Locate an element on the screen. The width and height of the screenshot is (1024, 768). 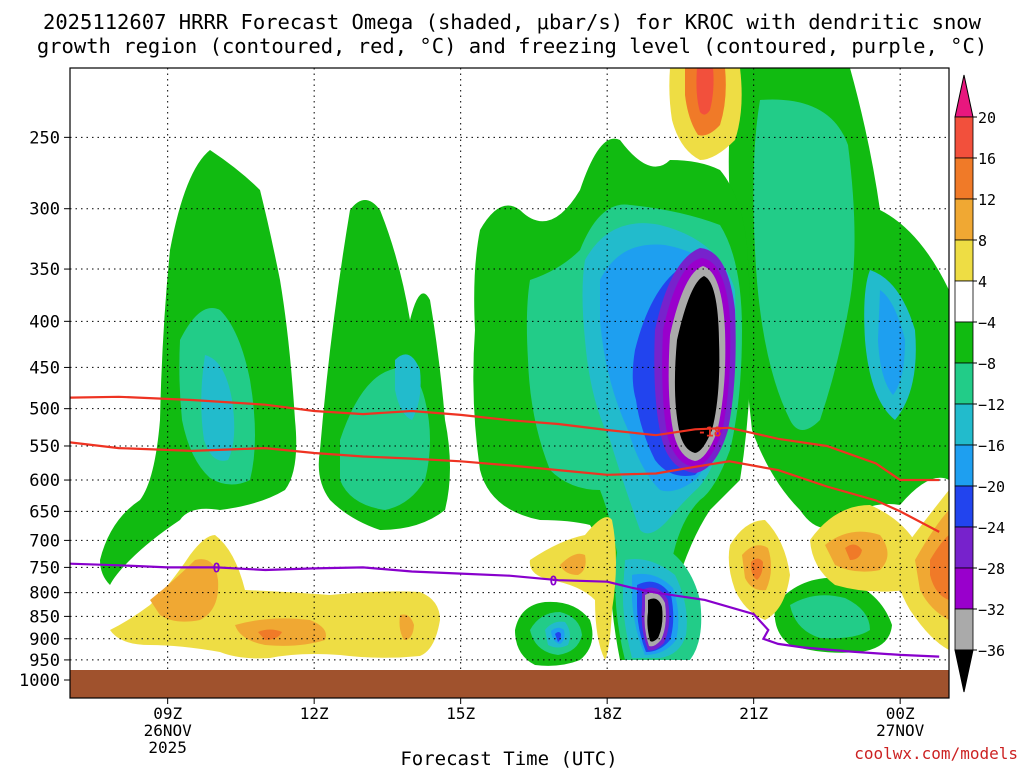
y-tick-label: 1000 is located at coordinates (39, 681).